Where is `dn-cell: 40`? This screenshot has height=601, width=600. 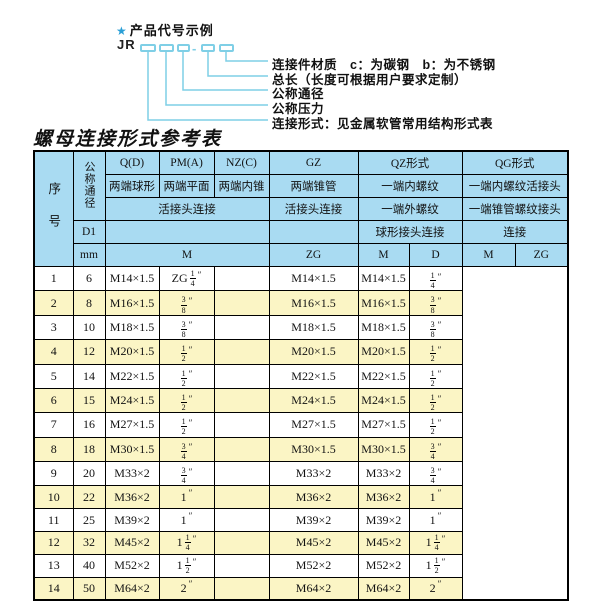 dn-cell: 40 is located at coordinates (89, 565).